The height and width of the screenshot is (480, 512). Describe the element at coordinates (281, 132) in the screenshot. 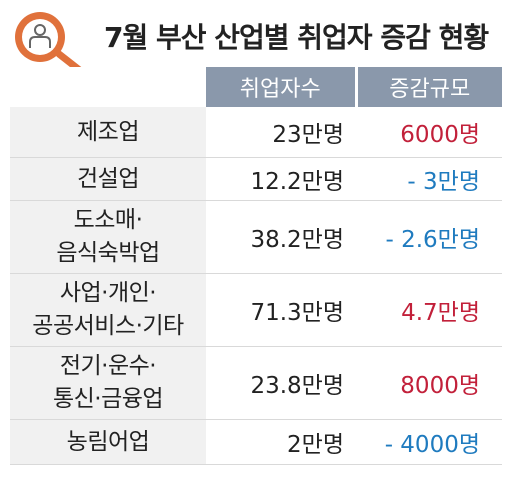

I see `employed-cell: 23만명` at that location.